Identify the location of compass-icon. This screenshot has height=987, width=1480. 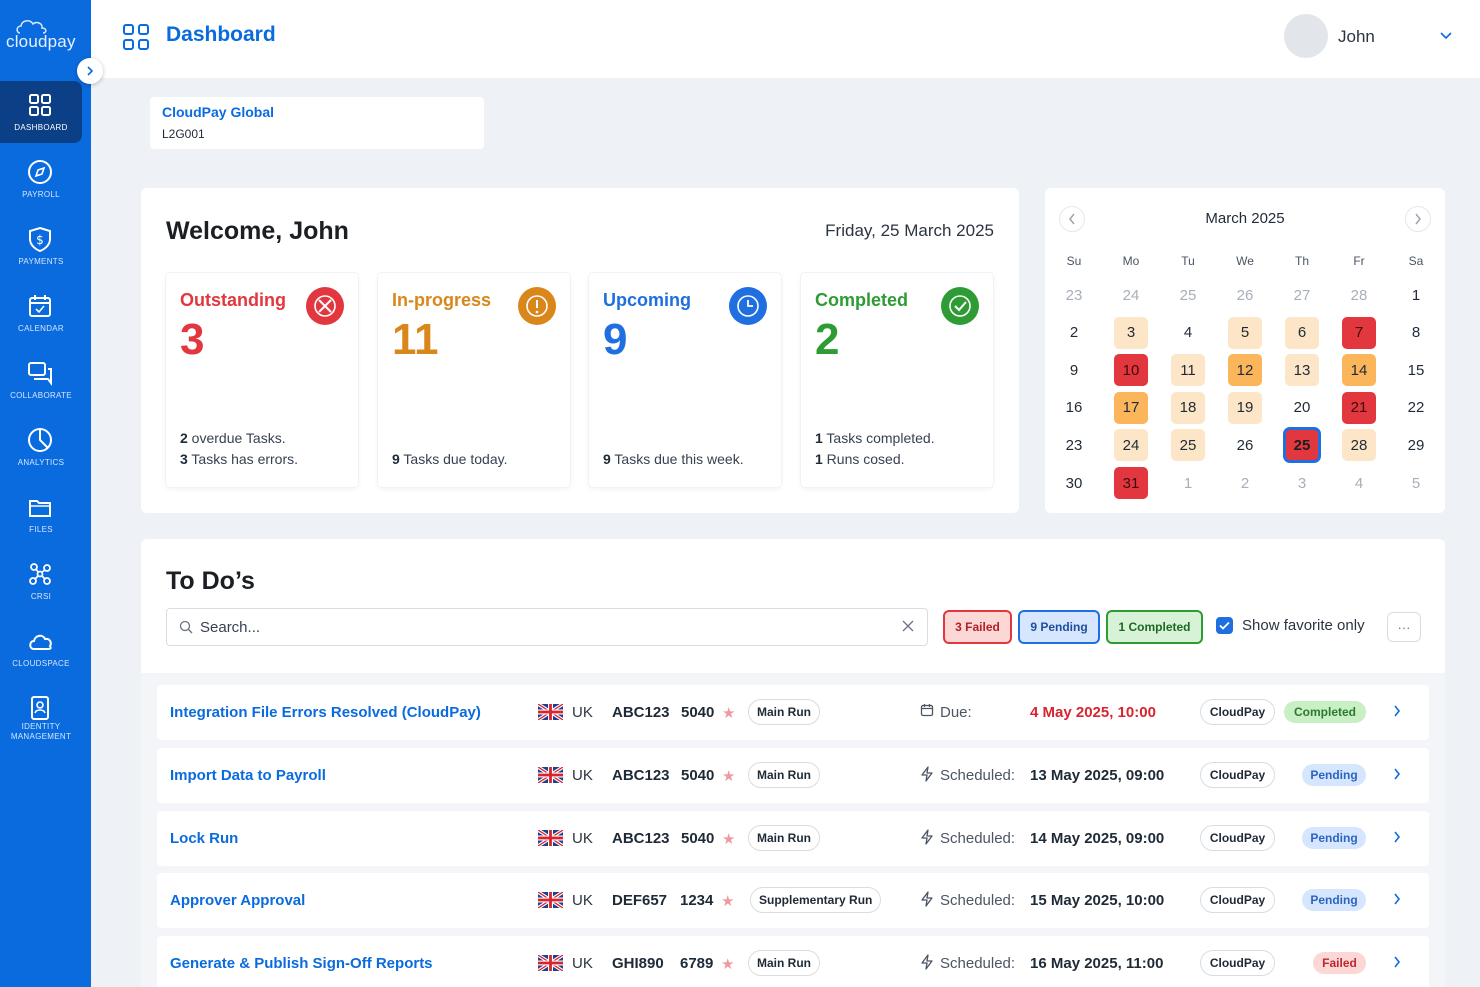
(40, 172).